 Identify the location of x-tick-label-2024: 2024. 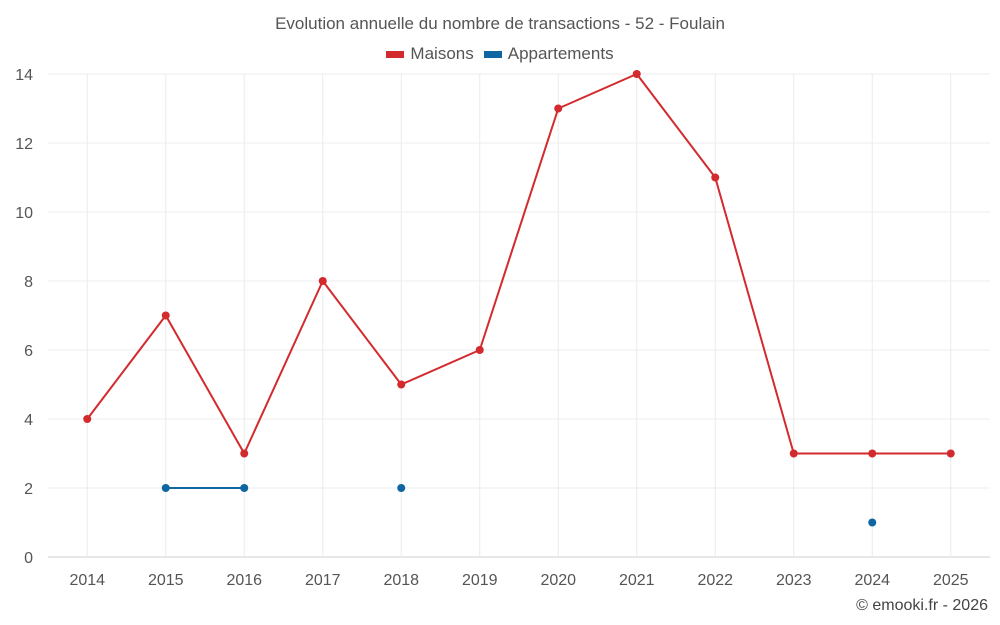
(872, 580).